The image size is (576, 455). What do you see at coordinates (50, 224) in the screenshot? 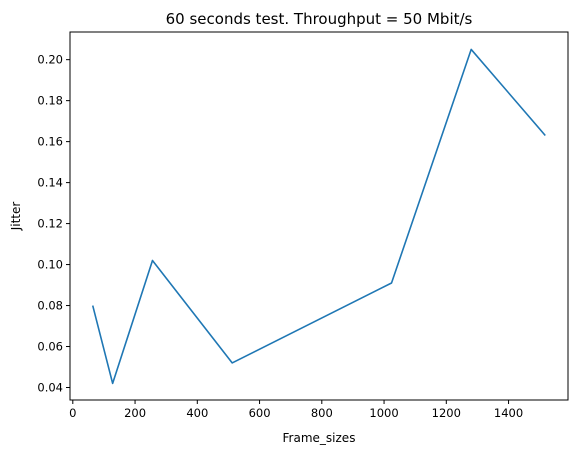
I see `y-tick-label: 0.12` at bounding box center [50, 224].